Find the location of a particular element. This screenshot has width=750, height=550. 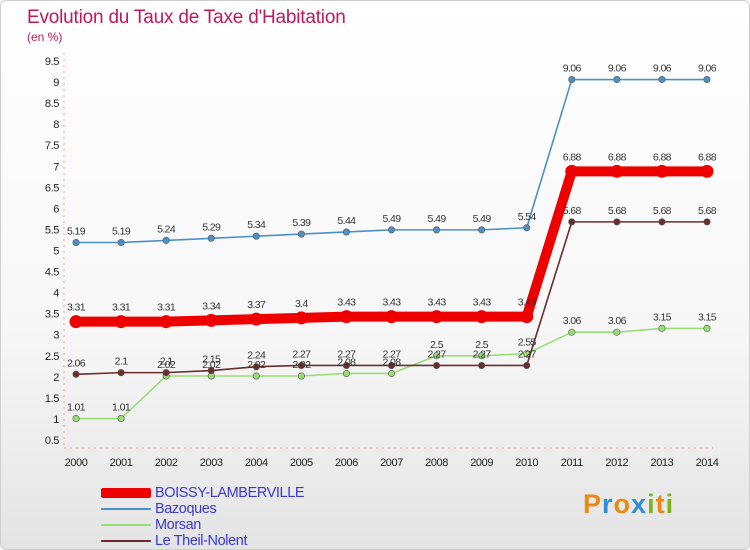

x-tick-label: 2006 is located at coordinates (346, 463).